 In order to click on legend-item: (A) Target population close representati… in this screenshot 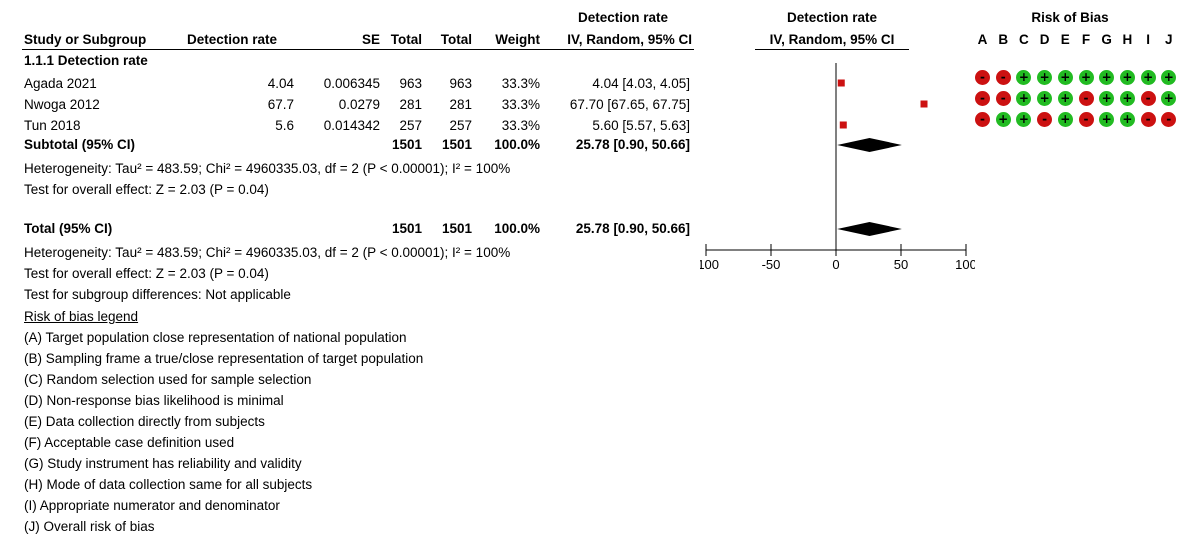, I will do `click(215, 338)`.